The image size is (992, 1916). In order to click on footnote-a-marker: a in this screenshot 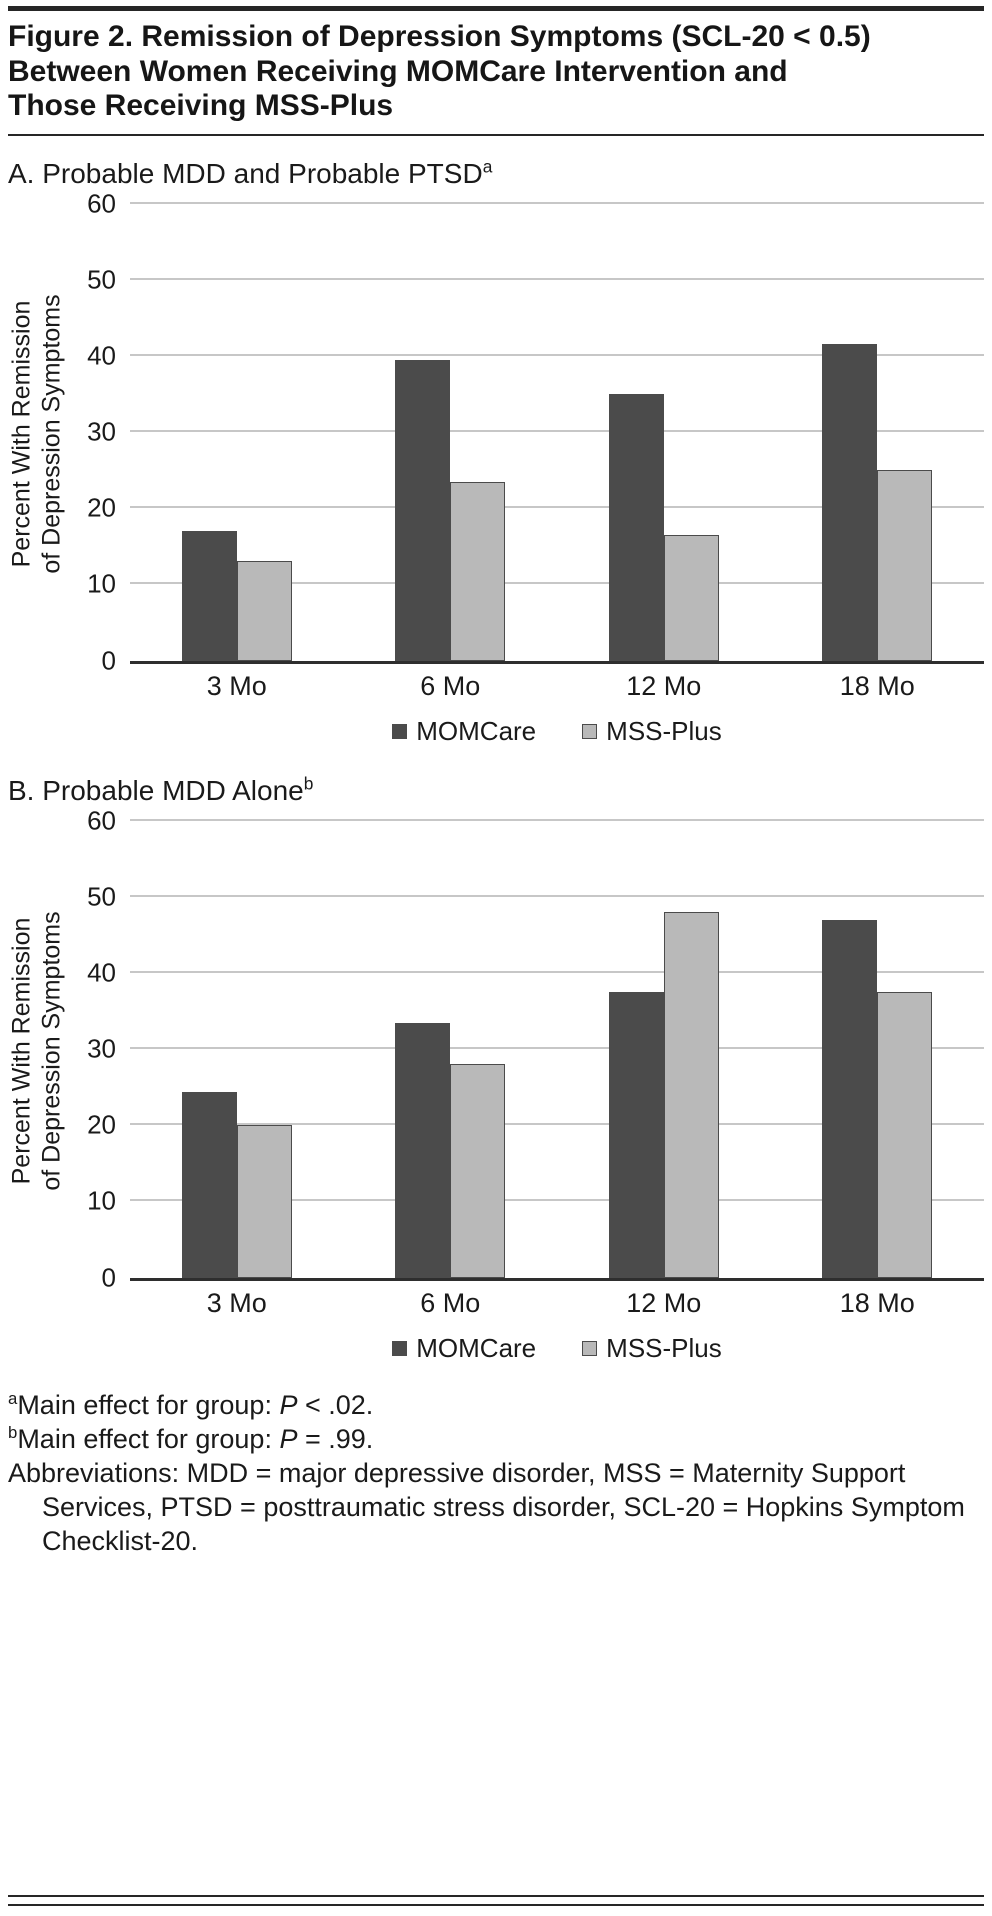, I will do `click(13, 1398)`.